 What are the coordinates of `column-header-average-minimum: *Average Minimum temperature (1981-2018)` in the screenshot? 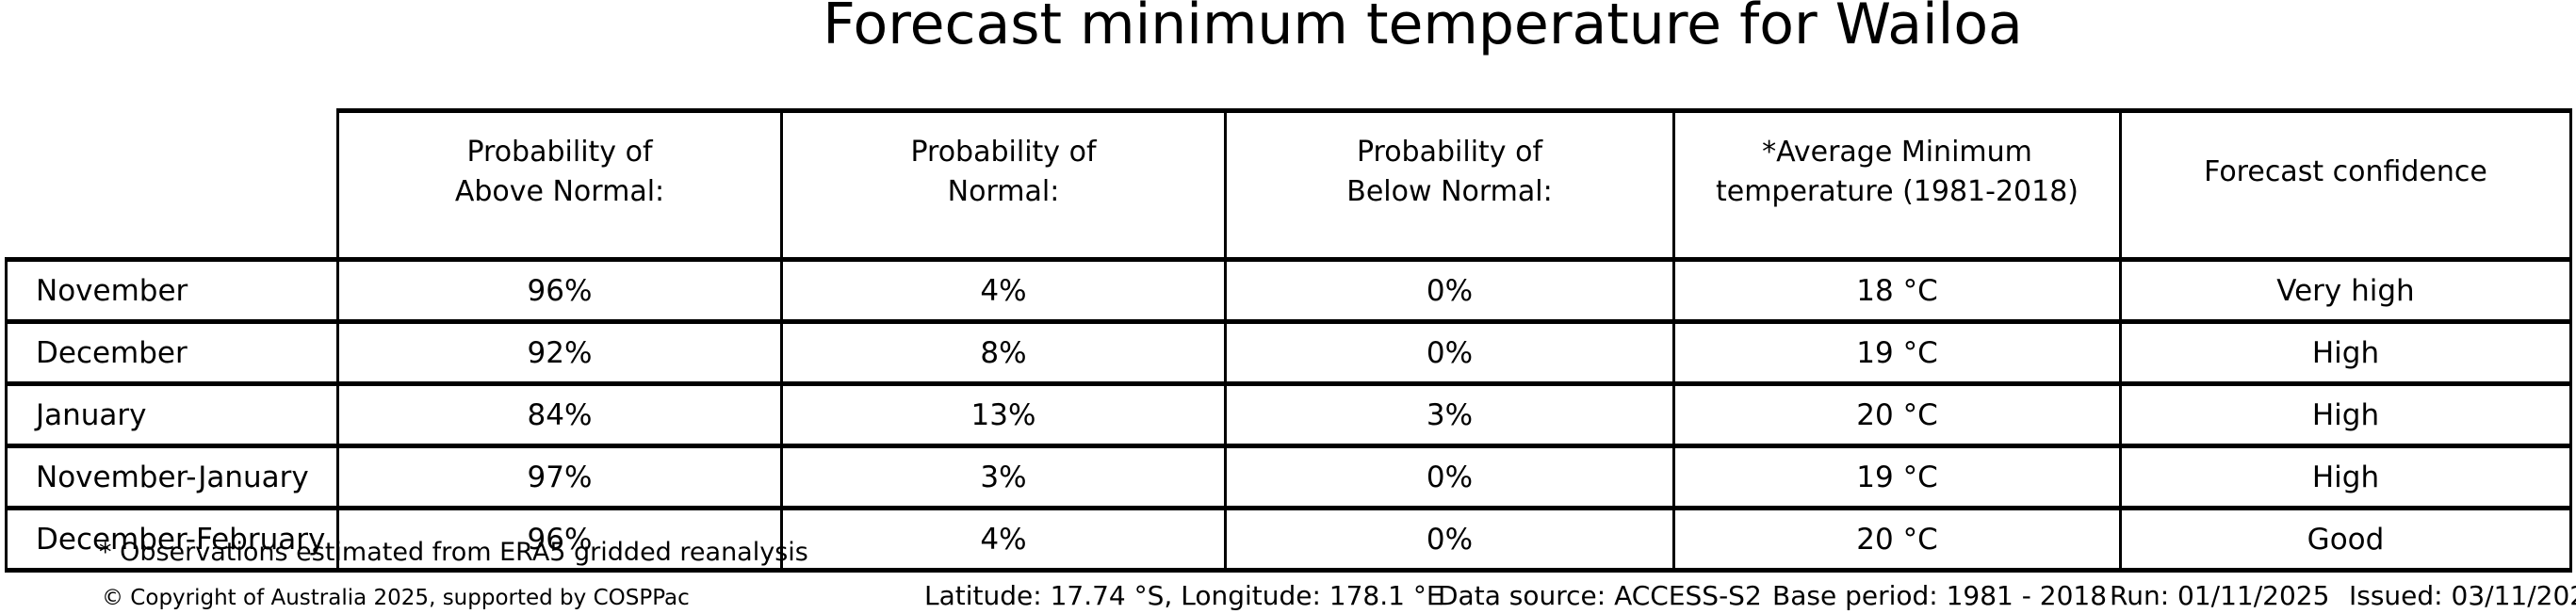 It's located at (1897, 185).